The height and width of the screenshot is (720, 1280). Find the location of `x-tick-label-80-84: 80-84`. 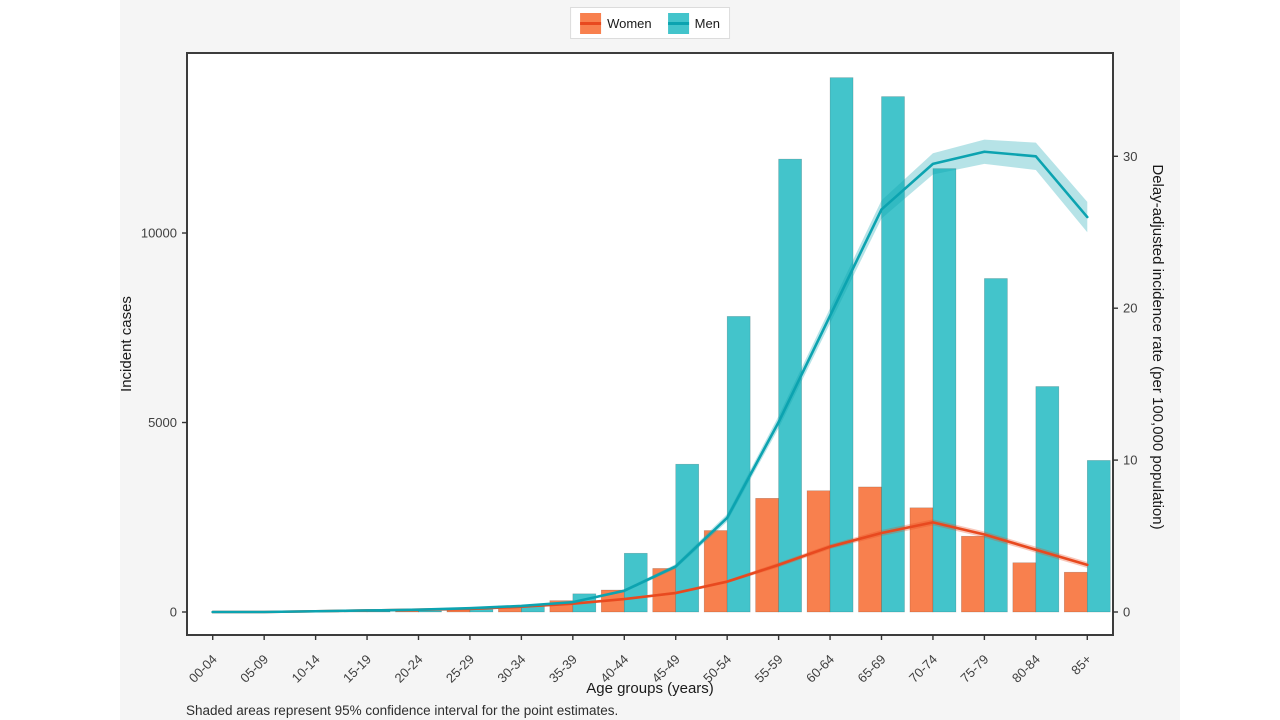

x-tick-label-80-84: 80-84 is located at coordinates (1026, 669).